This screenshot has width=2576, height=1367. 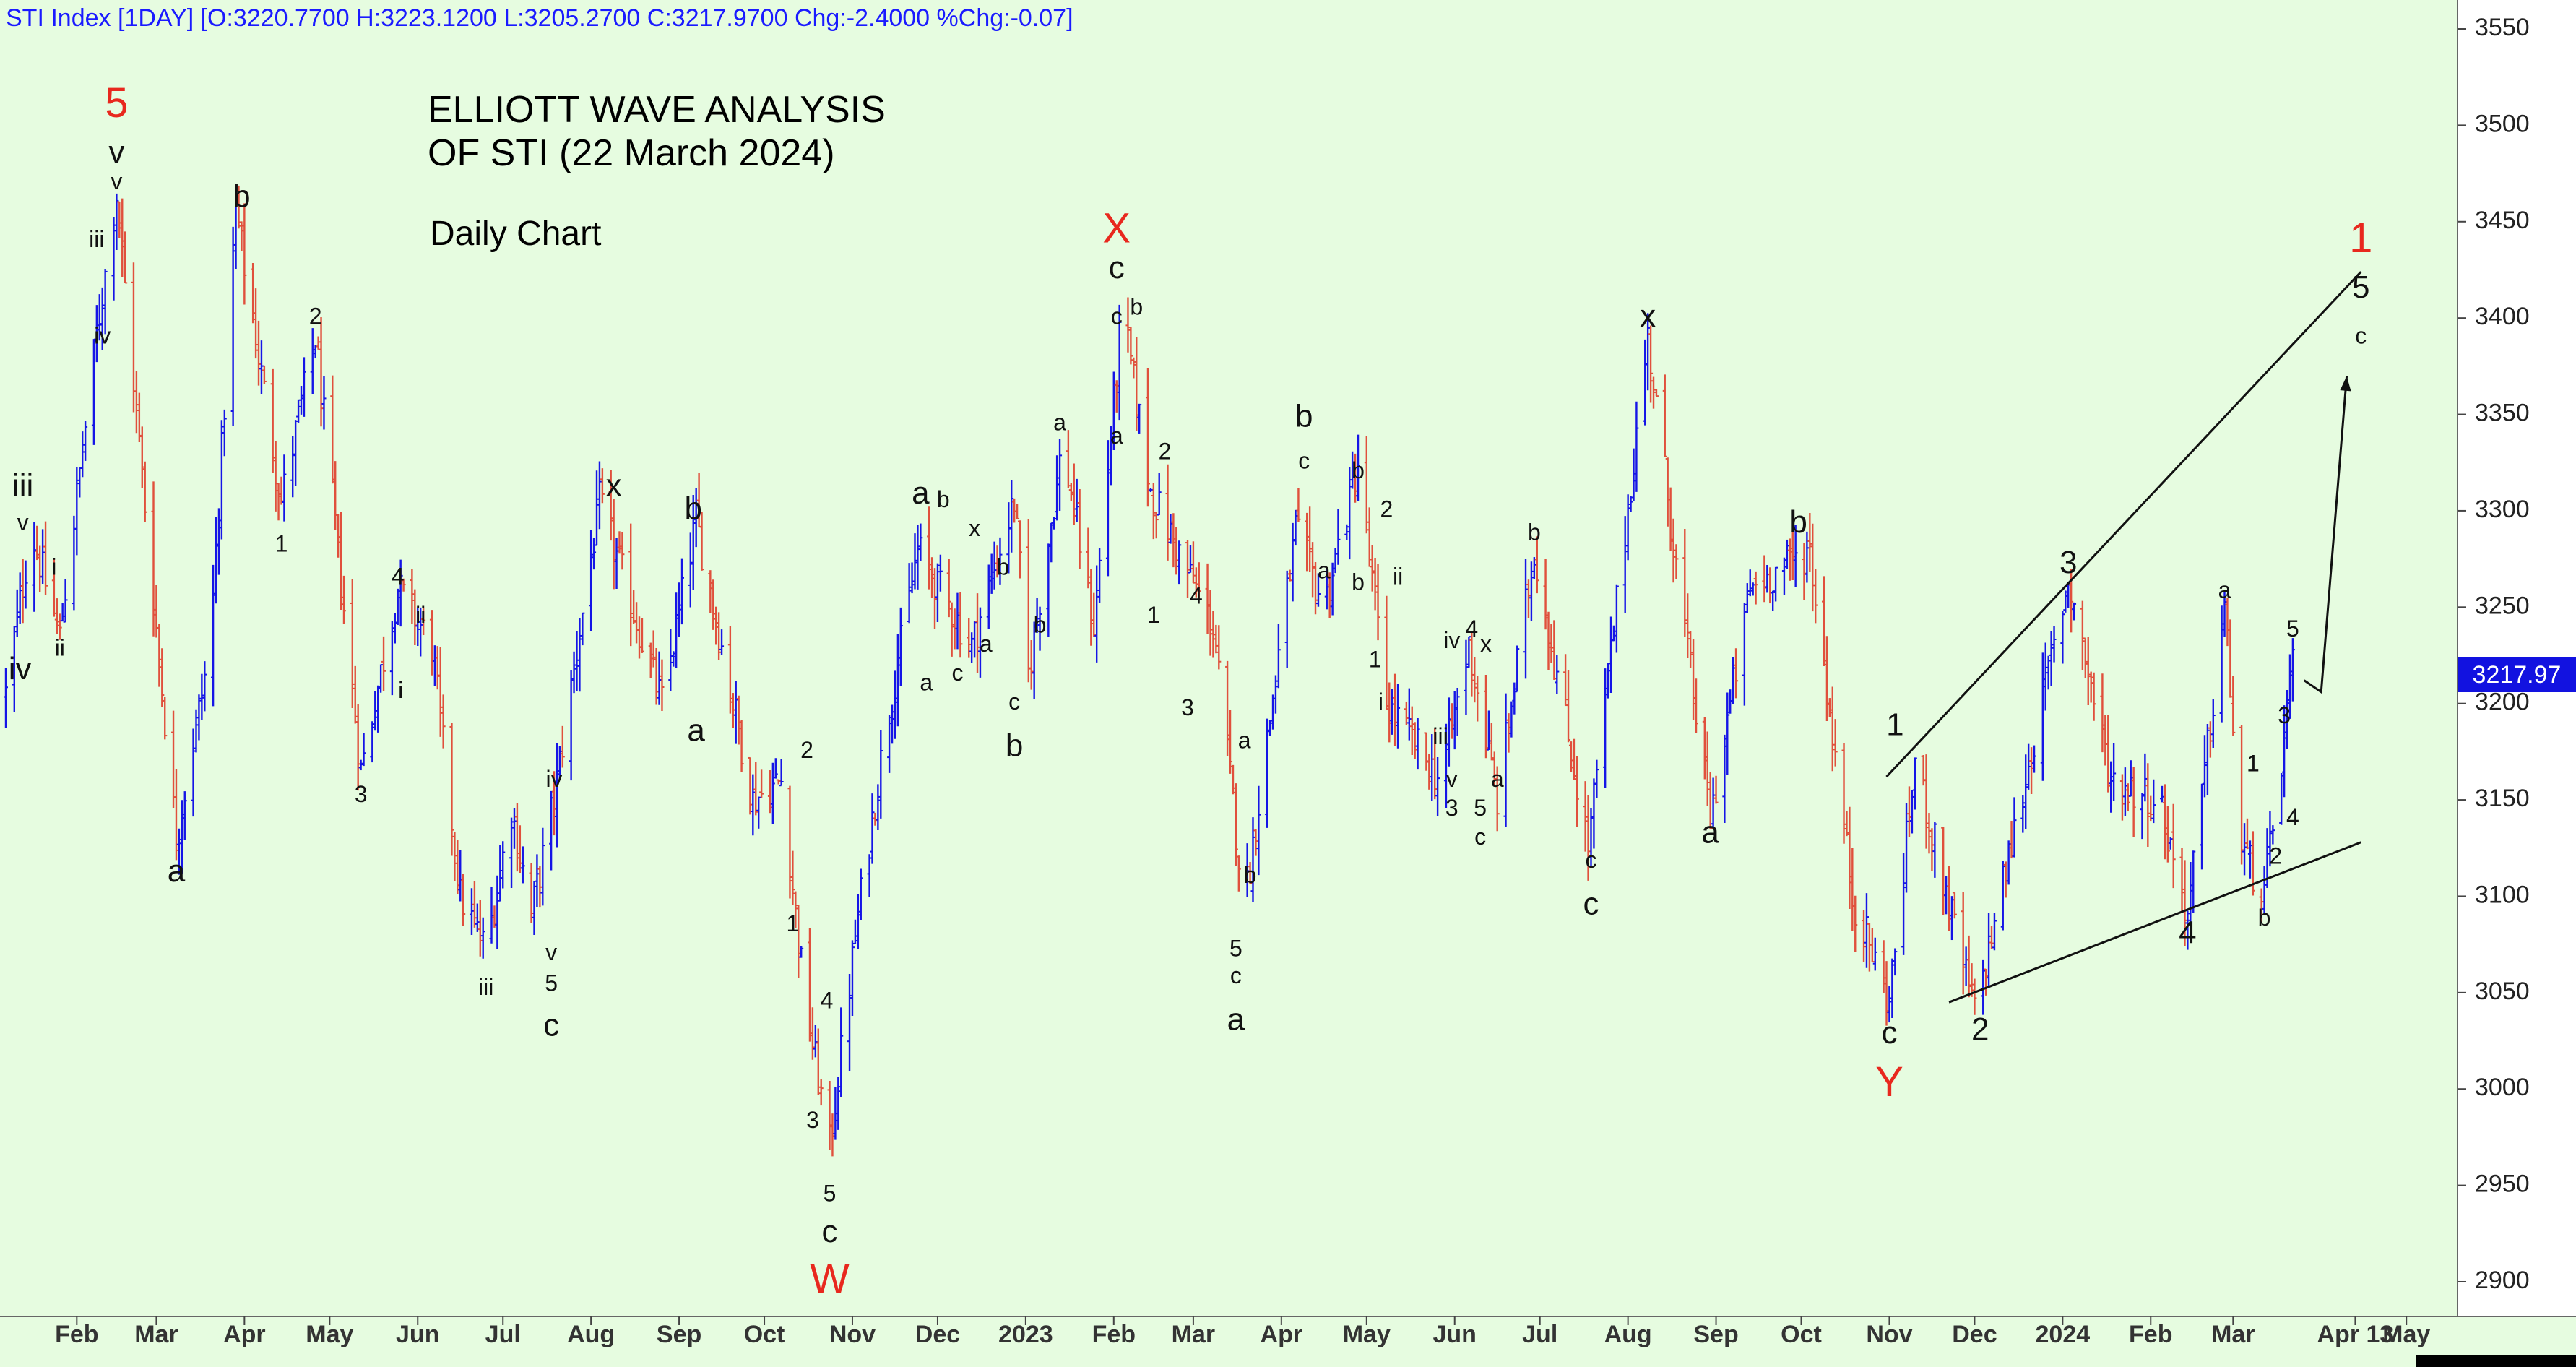 What do you see at coordinates (503, 1334) in the screenshot?
I see `x-tick-label: Jul` at bounding box center [503, 1334].